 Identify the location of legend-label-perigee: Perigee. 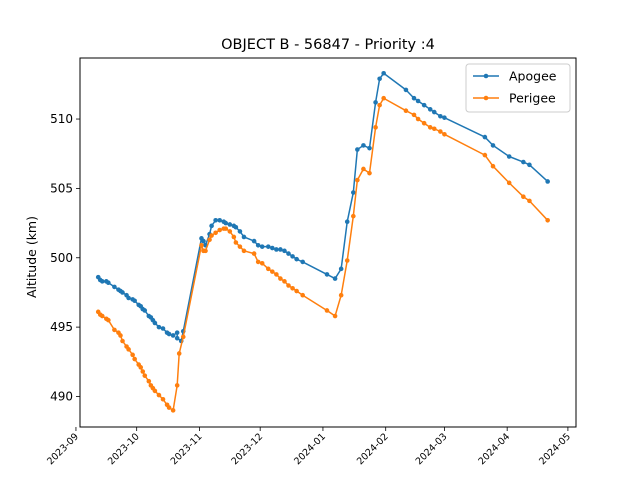
(532, 98).